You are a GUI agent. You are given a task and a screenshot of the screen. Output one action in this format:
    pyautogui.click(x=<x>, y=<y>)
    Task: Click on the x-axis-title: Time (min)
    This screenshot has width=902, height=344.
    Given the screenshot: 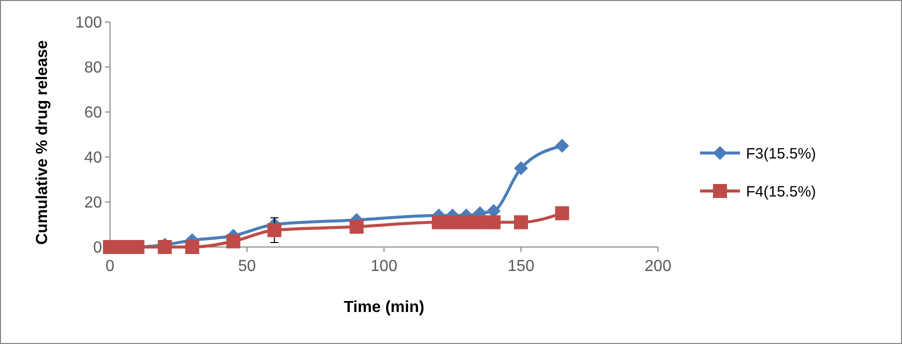 What is the action you would take?
    pyautogui.click(x=384, y=307)
    